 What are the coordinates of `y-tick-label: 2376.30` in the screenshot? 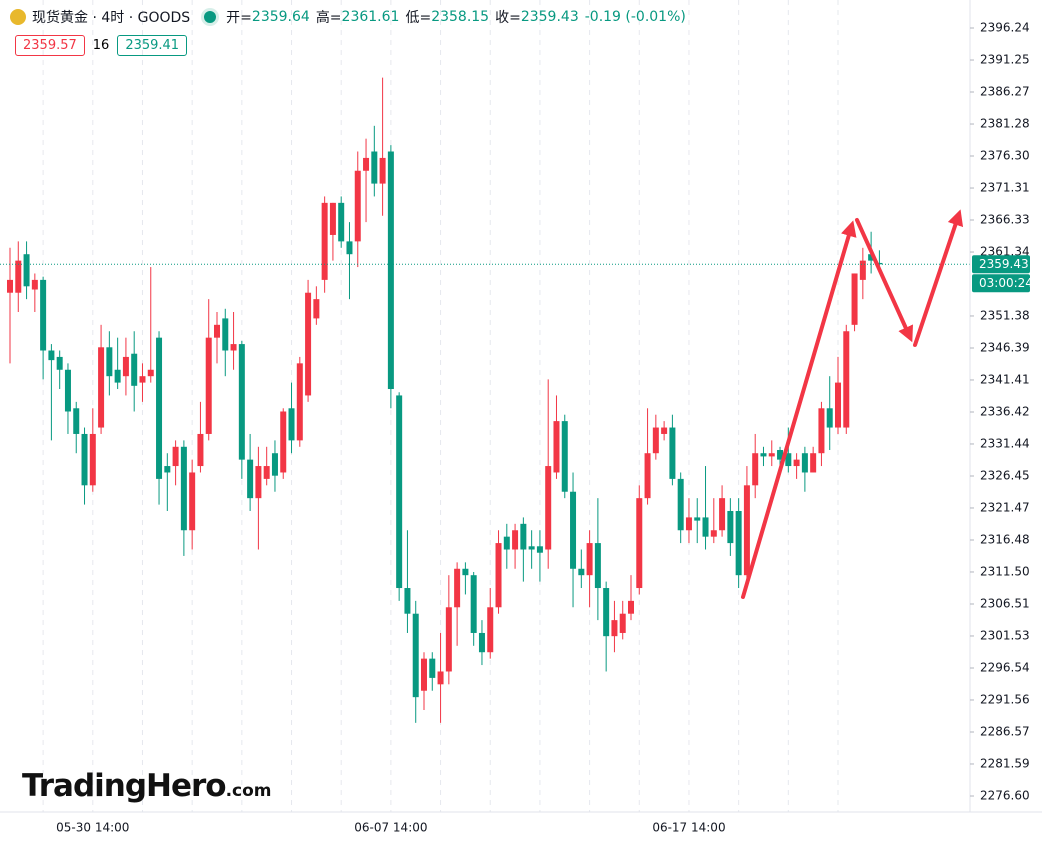 It's located at (1005, 155).